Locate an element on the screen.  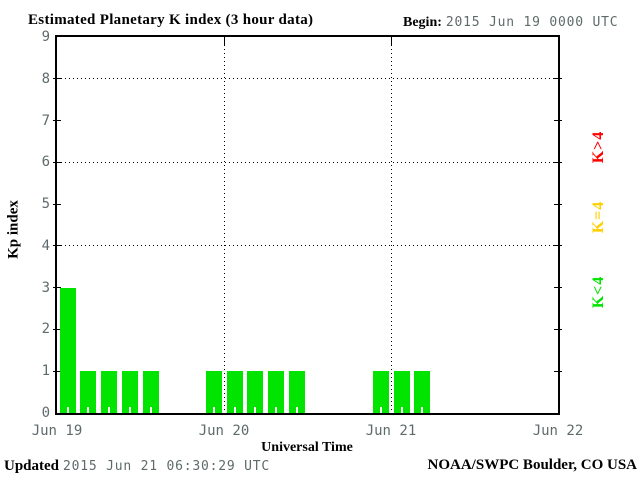
y-tick-label-8: 8 is located at coordinates (45, 78).